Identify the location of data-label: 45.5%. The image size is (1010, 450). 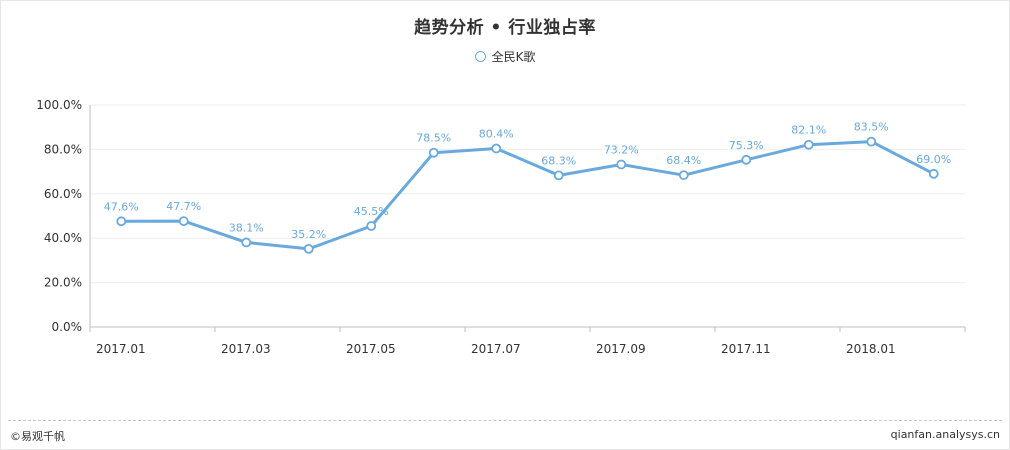
(371, 211).